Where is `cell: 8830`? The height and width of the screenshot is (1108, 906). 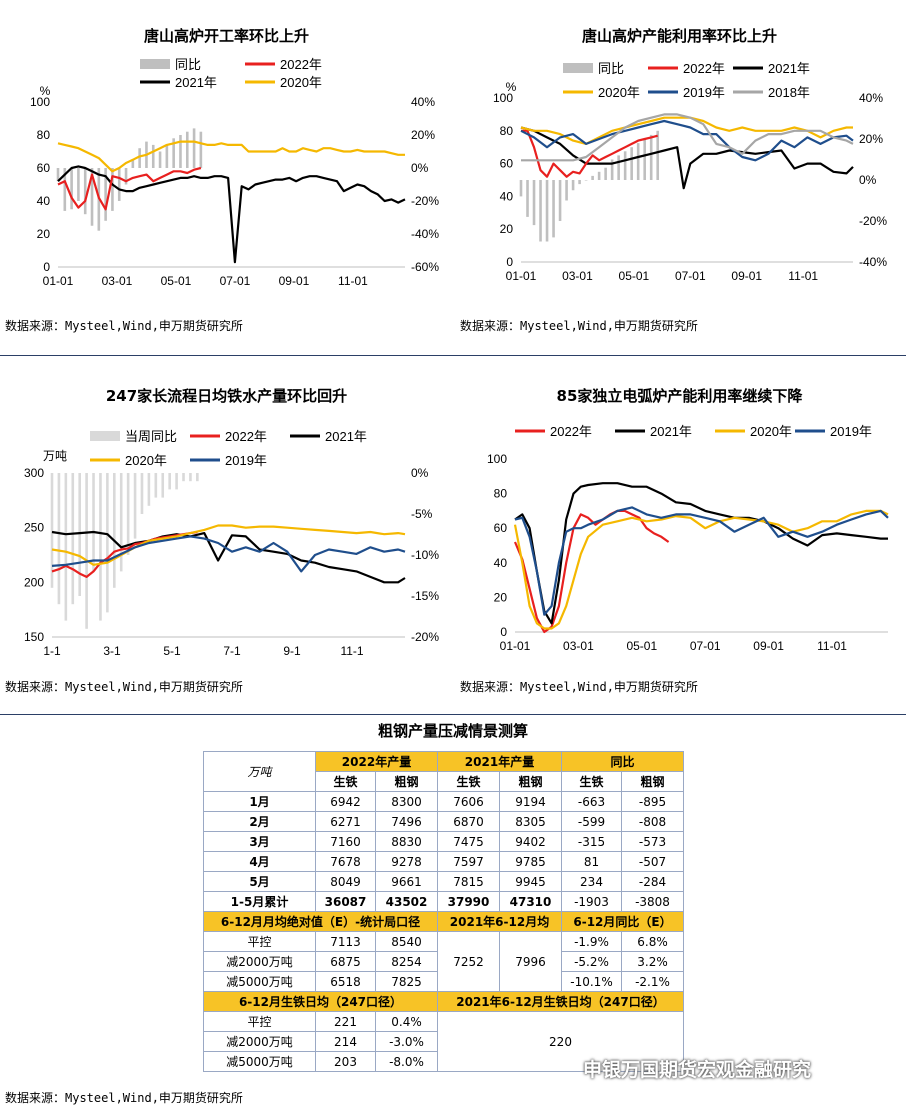 cell: 8830 is located at coordinates (406, 841).